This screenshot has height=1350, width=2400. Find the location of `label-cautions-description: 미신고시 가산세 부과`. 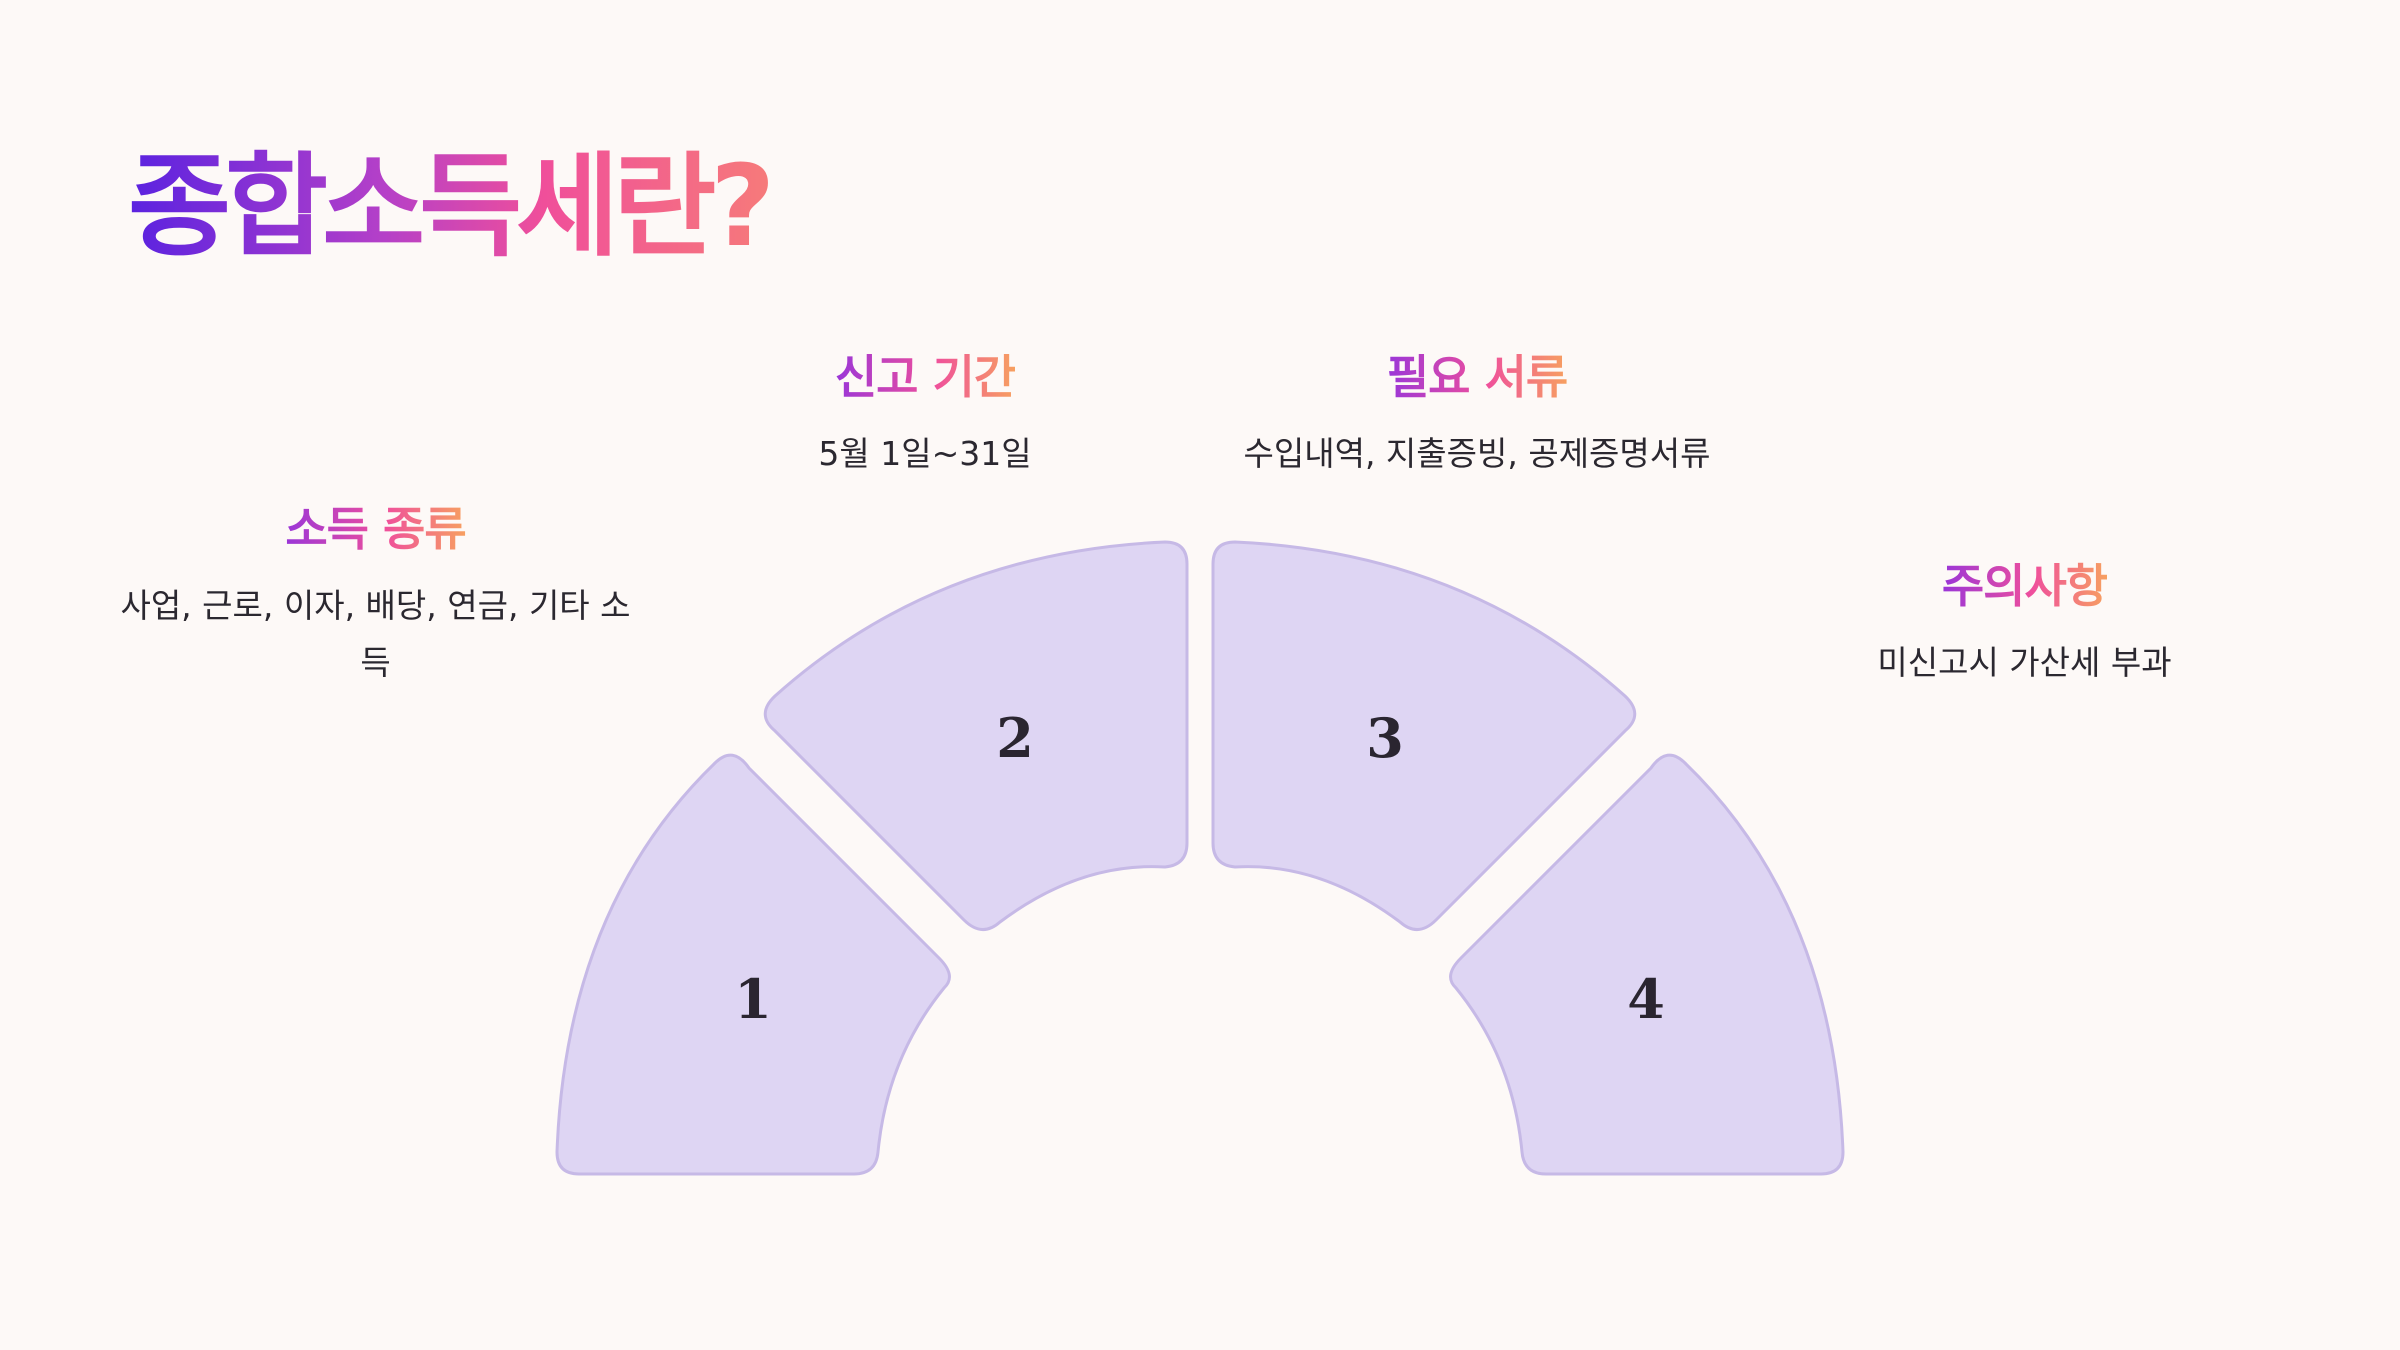

label-cautions-description: 미신고시 가산세 부과 is located at coordinates (2024, 662).